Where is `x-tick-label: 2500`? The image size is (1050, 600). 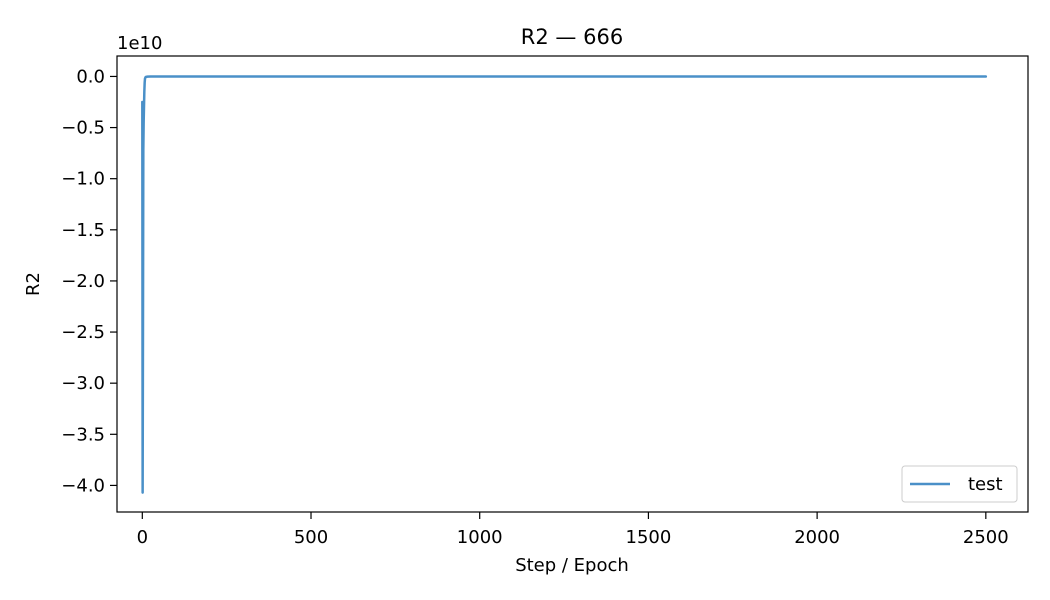 x-tick-label: 2500 is located at coordinates (986, 537).